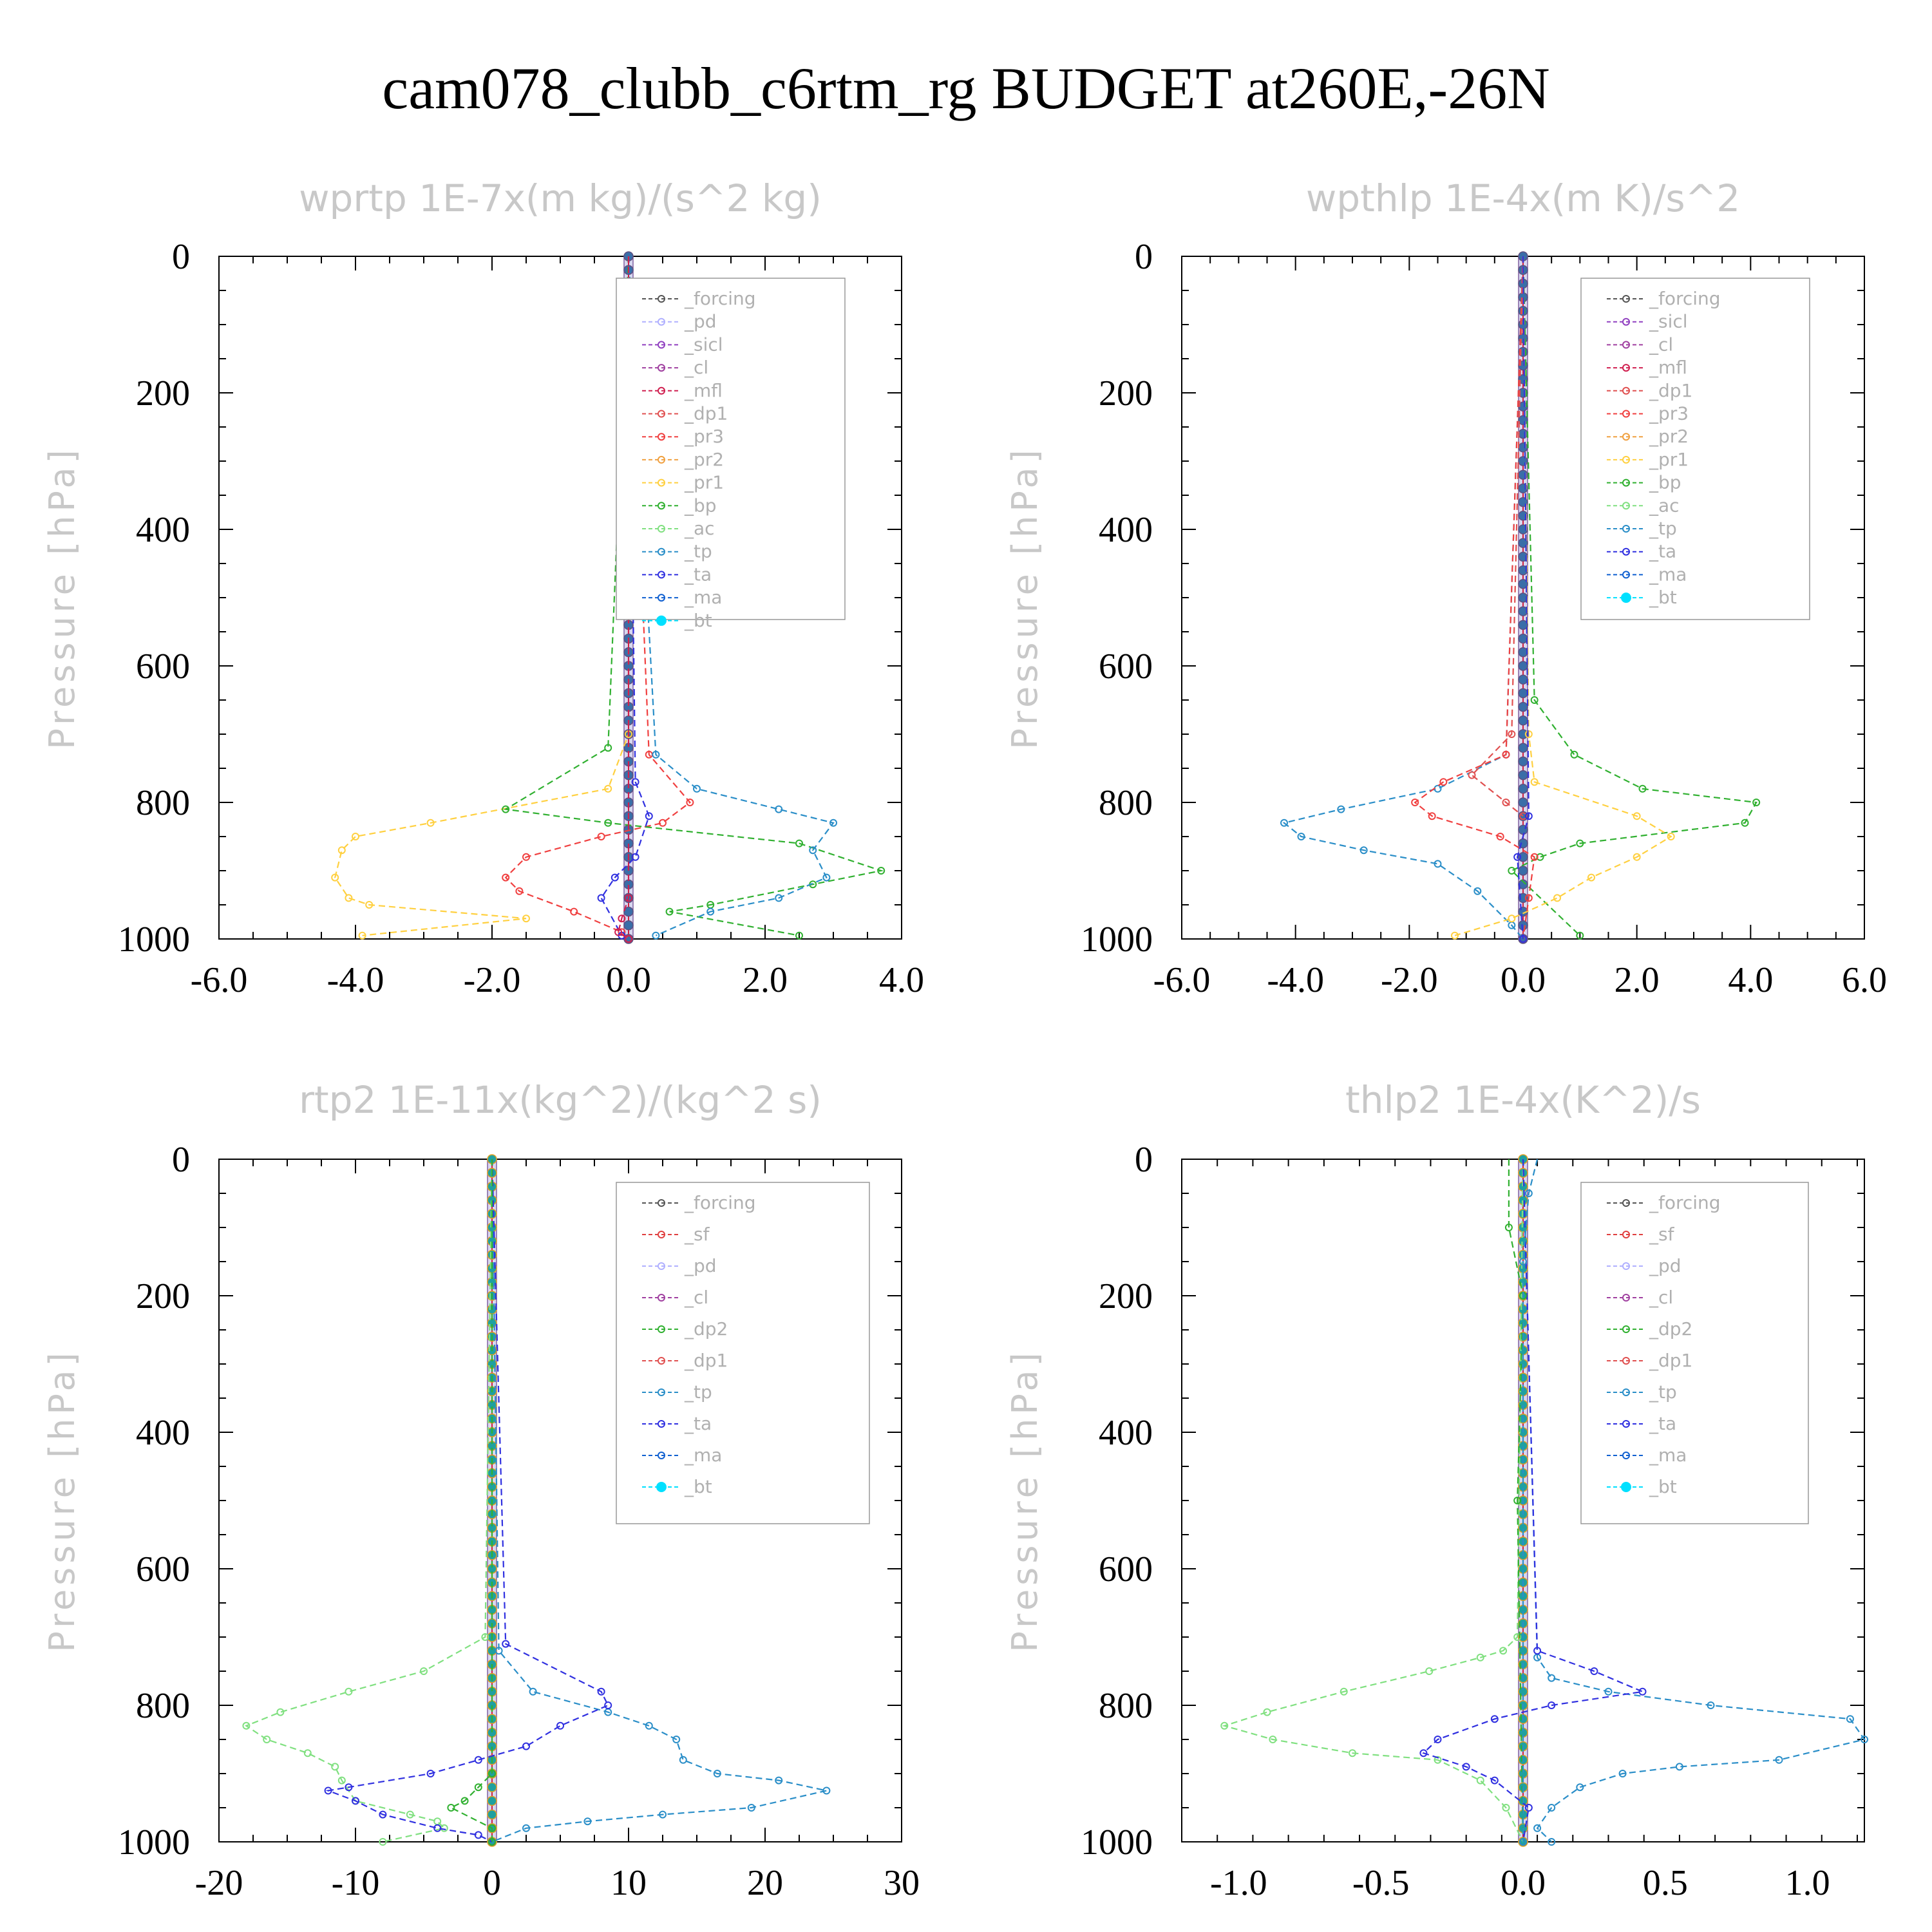 The image size is (1932, 1932). Describe the element at coordinates (1626, 1424) in the screenshot. I see `legend-marker-ta` at that location.